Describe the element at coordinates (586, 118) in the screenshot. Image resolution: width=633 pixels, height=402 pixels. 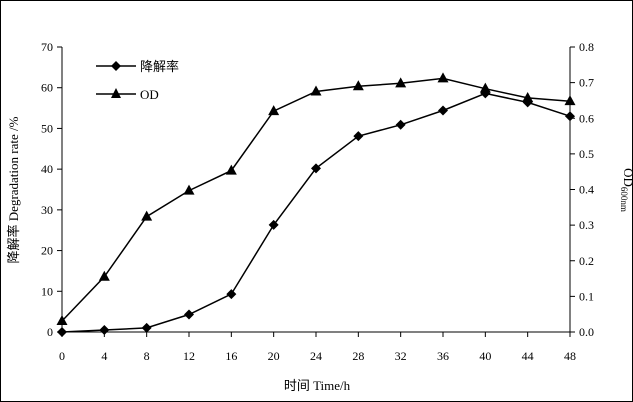
I see `y-right-tick-label: 0.6` at that location.